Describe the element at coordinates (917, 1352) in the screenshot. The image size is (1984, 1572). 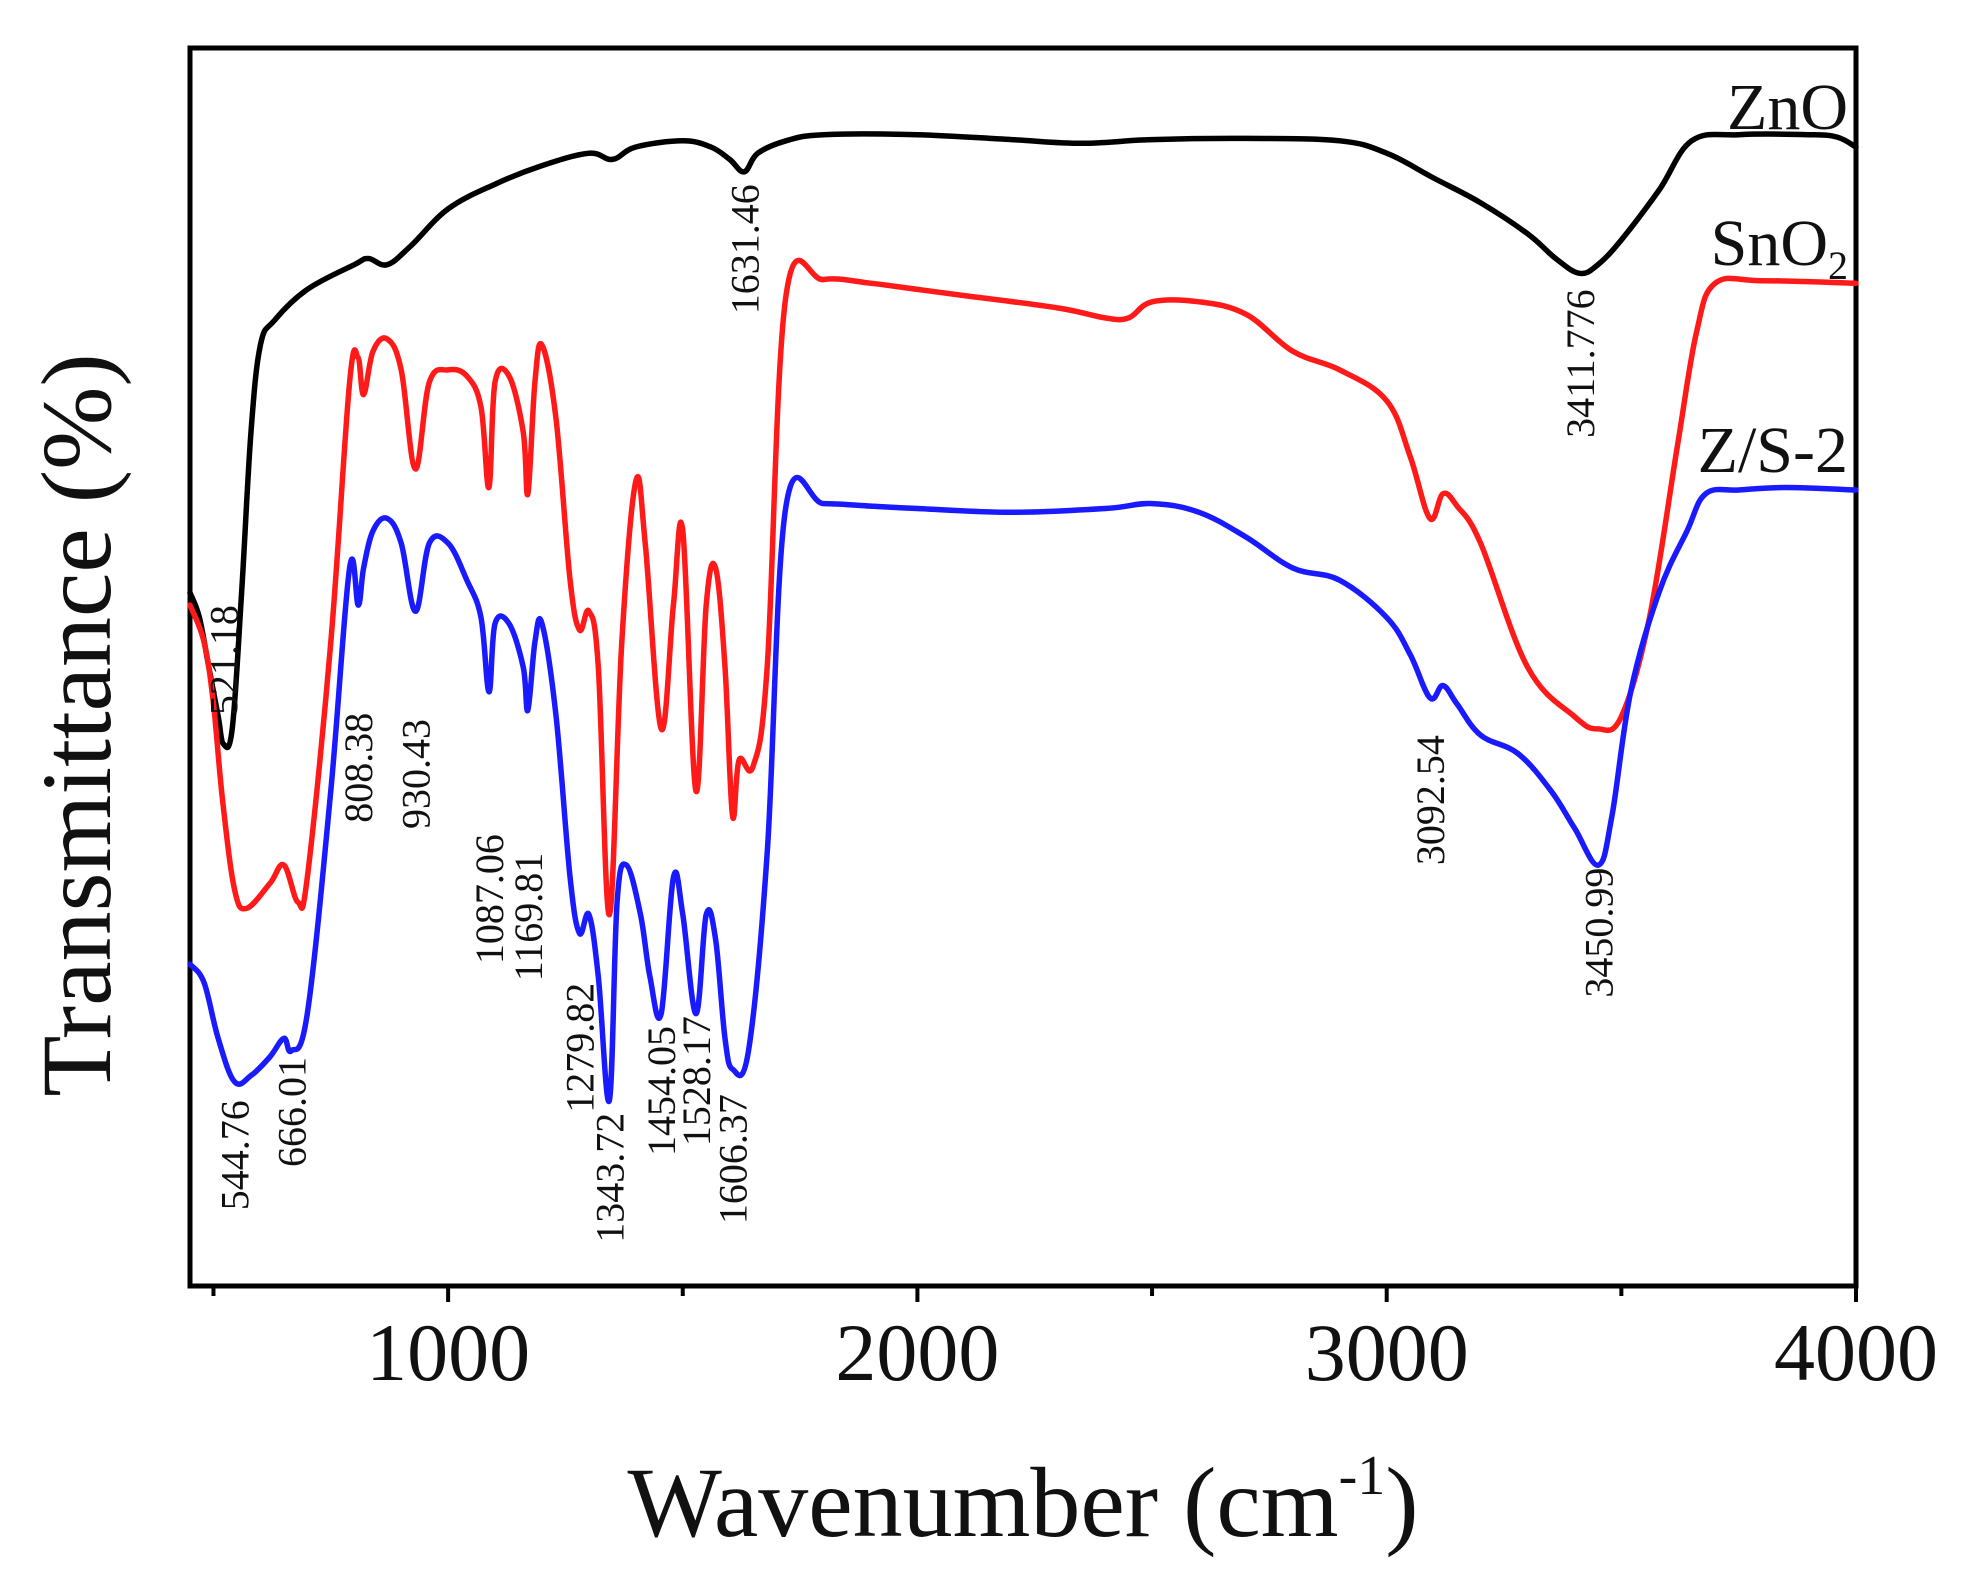
I see `x-tick-label: 2000` at that location.